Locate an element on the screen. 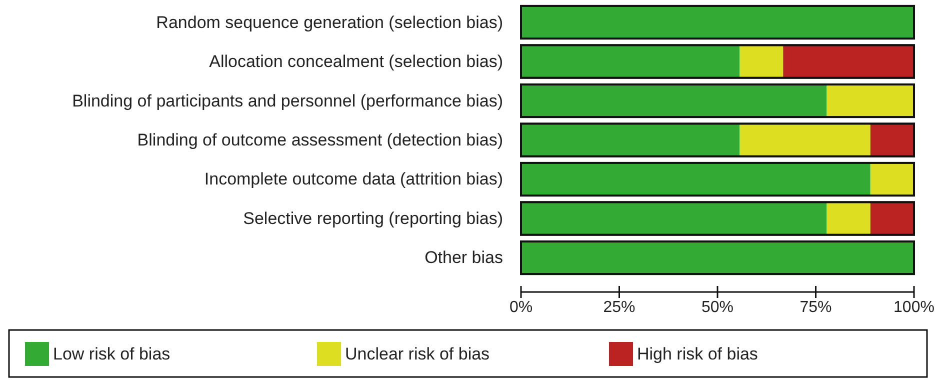  y-tick-label: Incomplete outcome data (attrition bias) is located at coordinates (353, 179).